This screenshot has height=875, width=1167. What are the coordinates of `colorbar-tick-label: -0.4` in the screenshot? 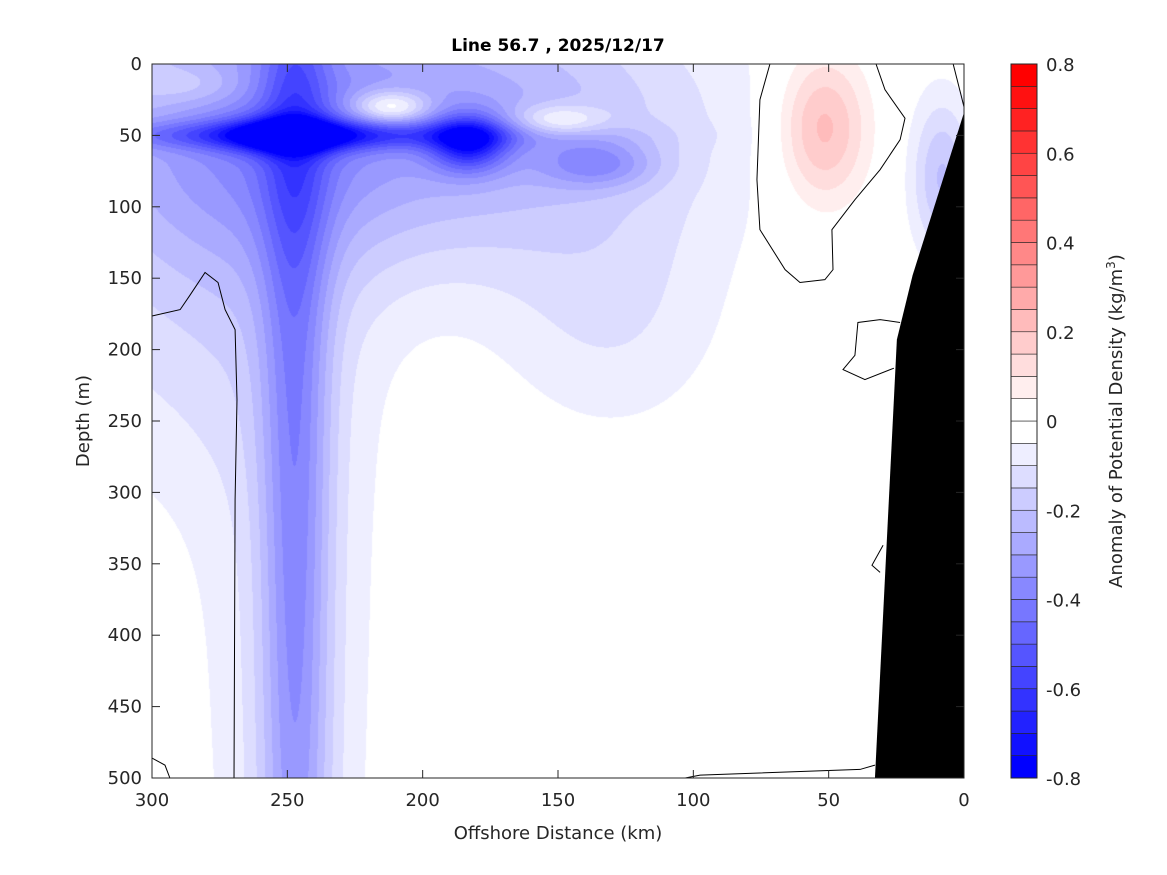 It's located at (1063, 601).